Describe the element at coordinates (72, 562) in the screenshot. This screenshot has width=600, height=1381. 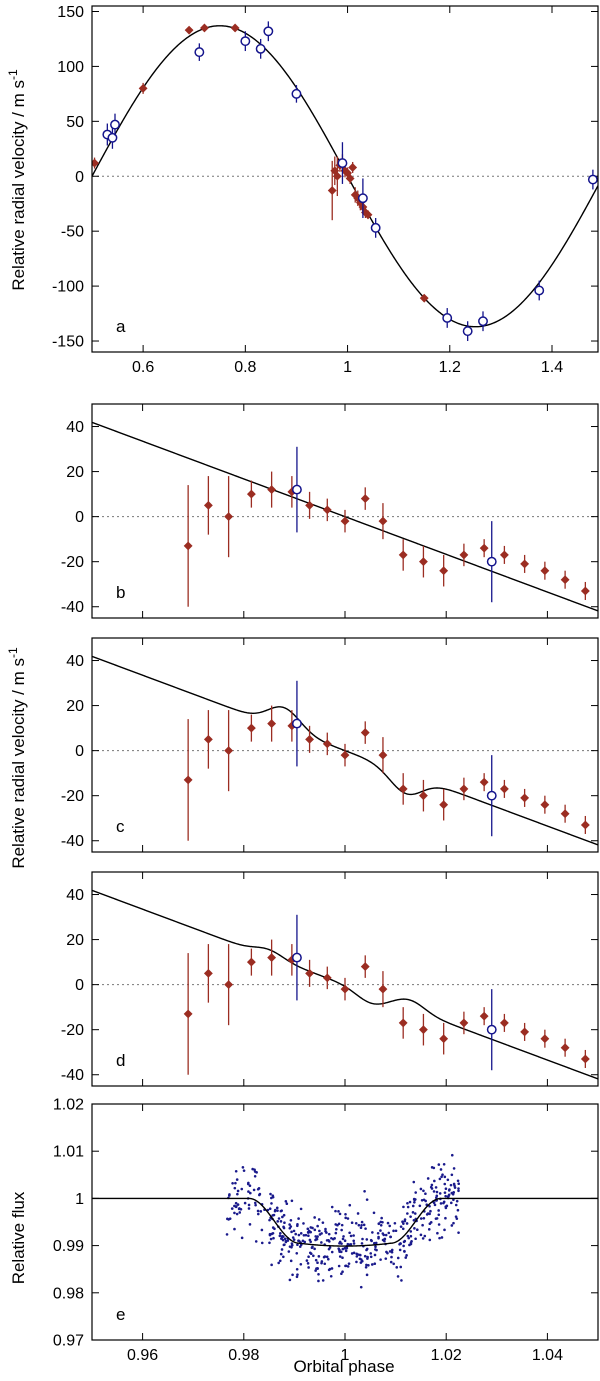
I see `y-tick-label: -20` at that location.